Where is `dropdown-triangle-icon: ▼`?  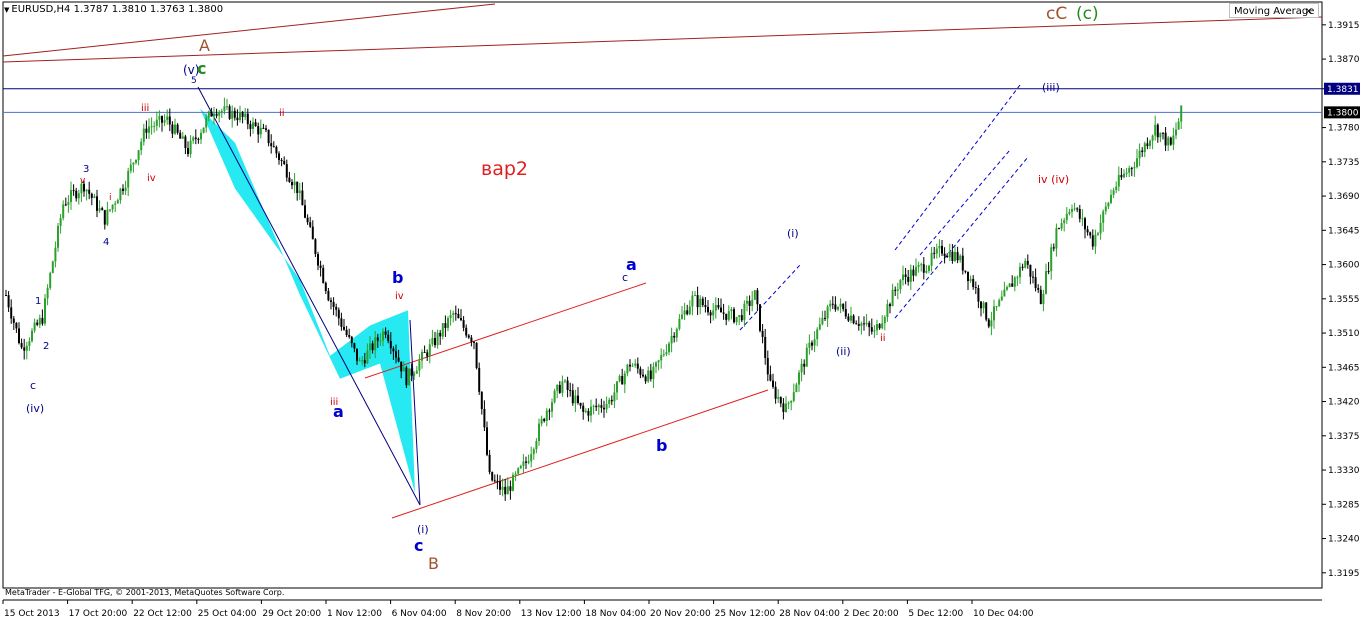 dropdown-triangle-icon: ▼ is located at coordinates (7, 10).